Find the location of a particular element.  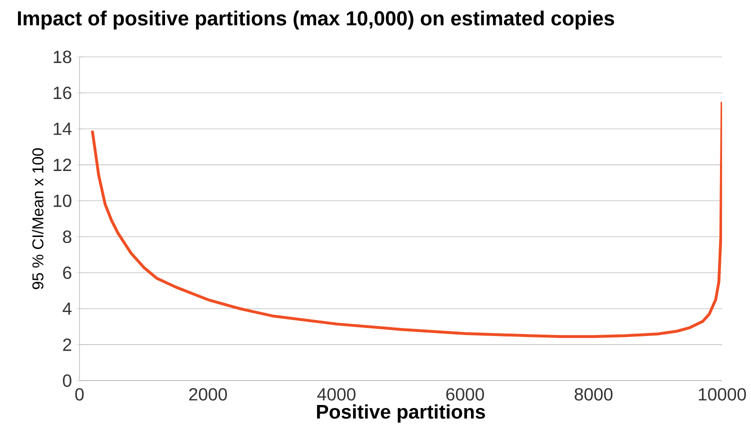

y-tick-label: 6 is located at coordinates (67, 272).